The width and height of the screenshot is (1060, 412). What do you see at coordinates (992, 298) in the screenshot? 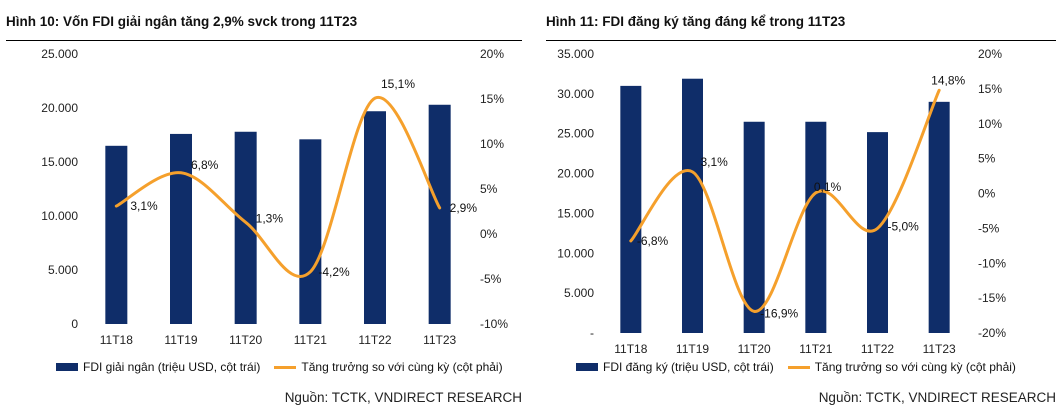
I see `right-axis-tick-label: -15%` at bounding box center [992, 298].